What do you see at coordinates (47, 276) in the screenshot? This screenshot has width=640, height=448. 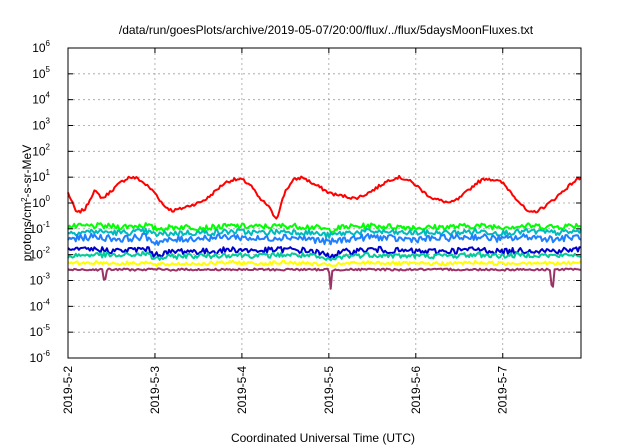 I see `y-tick-exp: -3` at bounding box center [47, 276].